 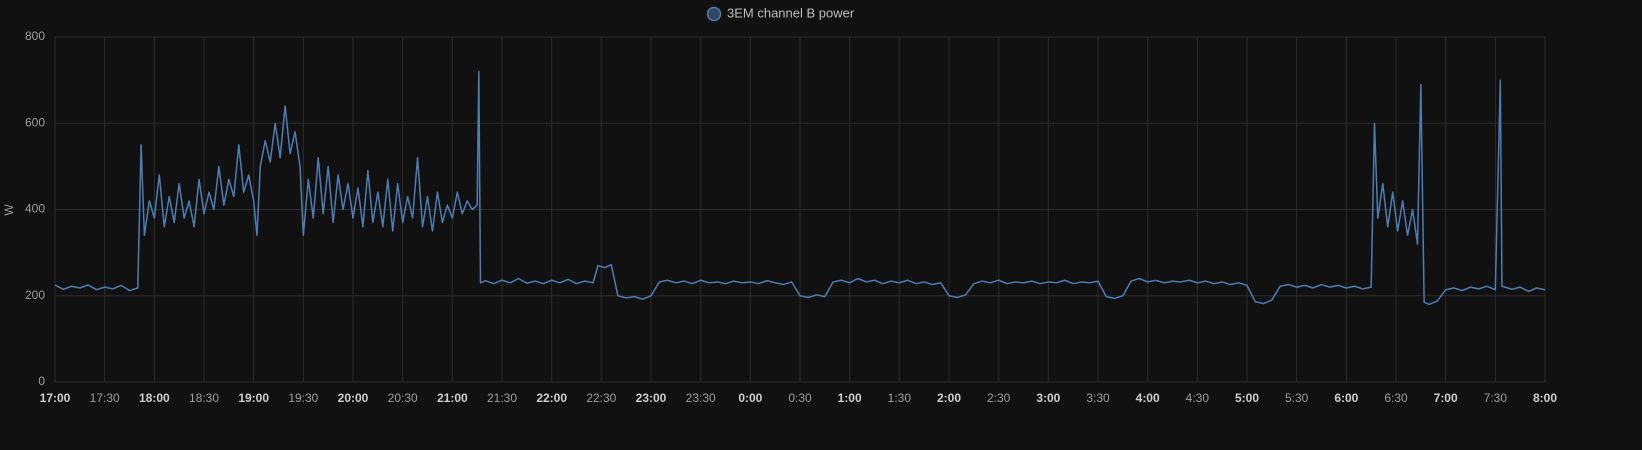 What do you see at coordinates (105, 398) in the screenshot?
I see `x-tick-label: 17:30` at bounding box center [105, 398].